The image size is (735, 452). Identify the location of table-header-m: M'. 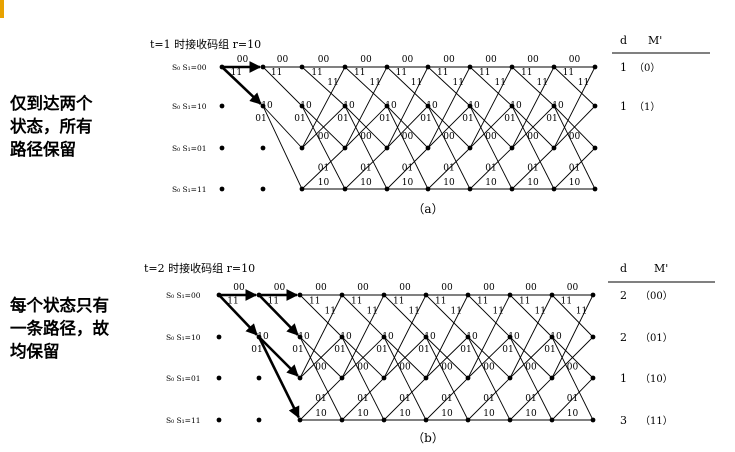
(661, 268).